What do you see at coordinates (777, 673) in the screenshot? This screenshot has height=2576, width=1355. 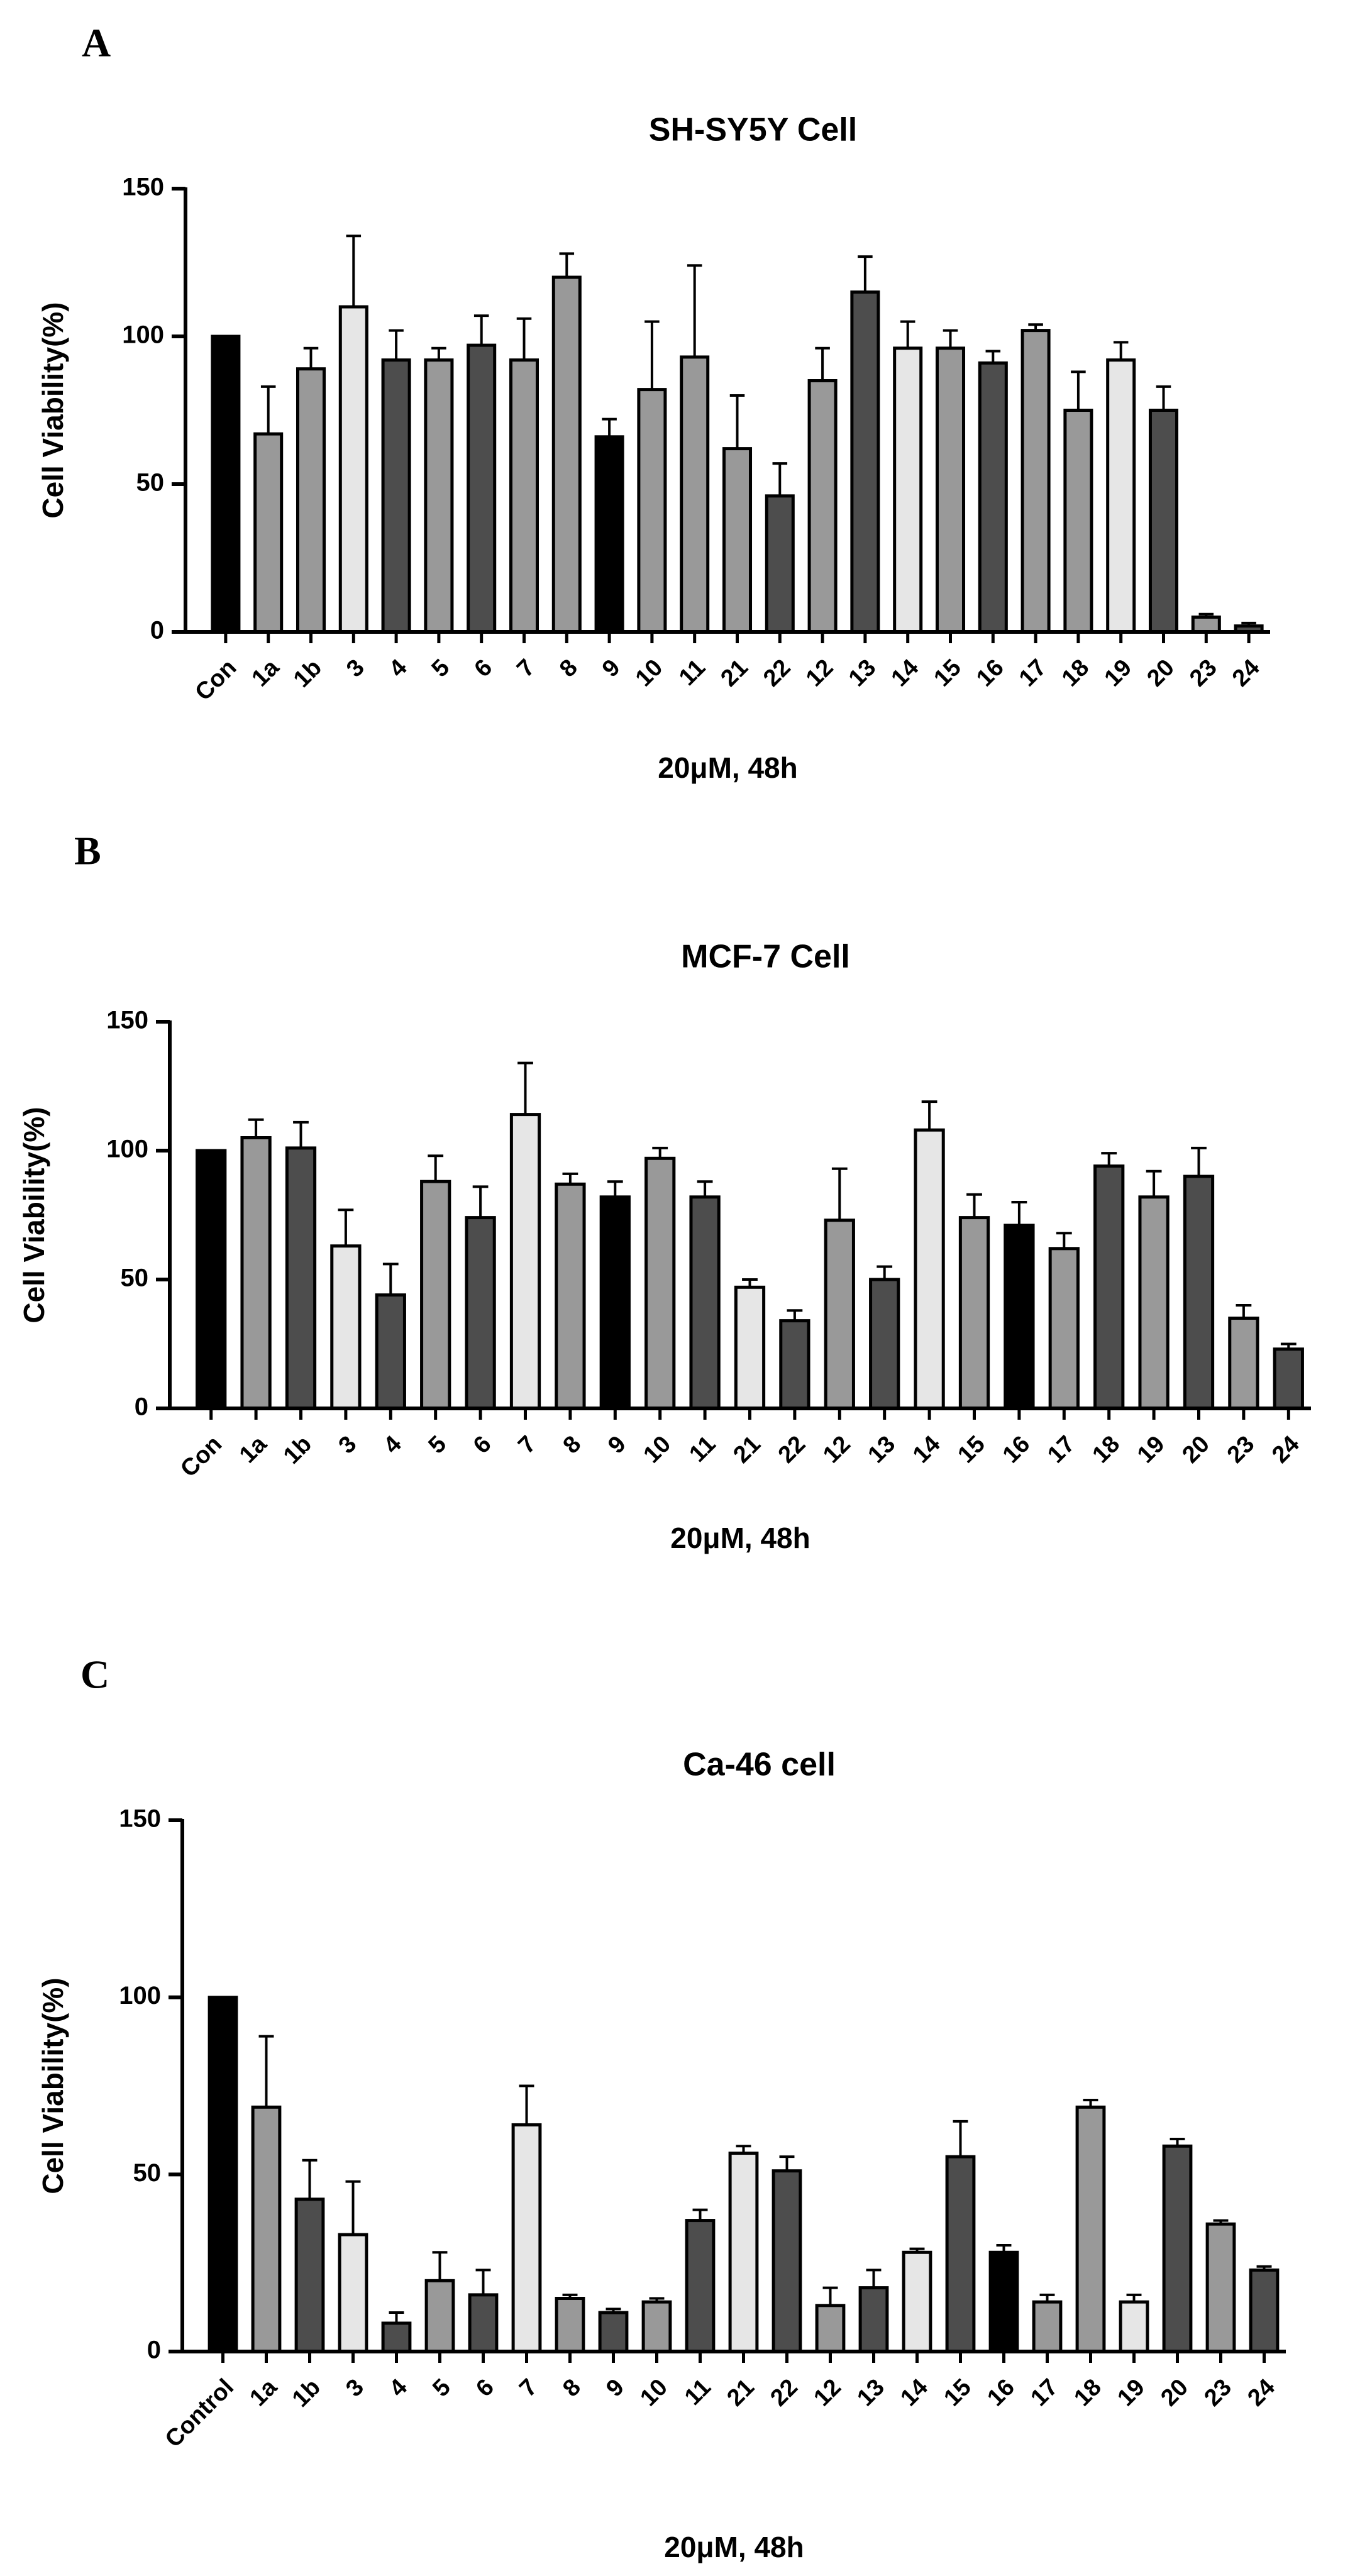 I see `x-tick-label-22: 22` at bounding box center [777, 673].